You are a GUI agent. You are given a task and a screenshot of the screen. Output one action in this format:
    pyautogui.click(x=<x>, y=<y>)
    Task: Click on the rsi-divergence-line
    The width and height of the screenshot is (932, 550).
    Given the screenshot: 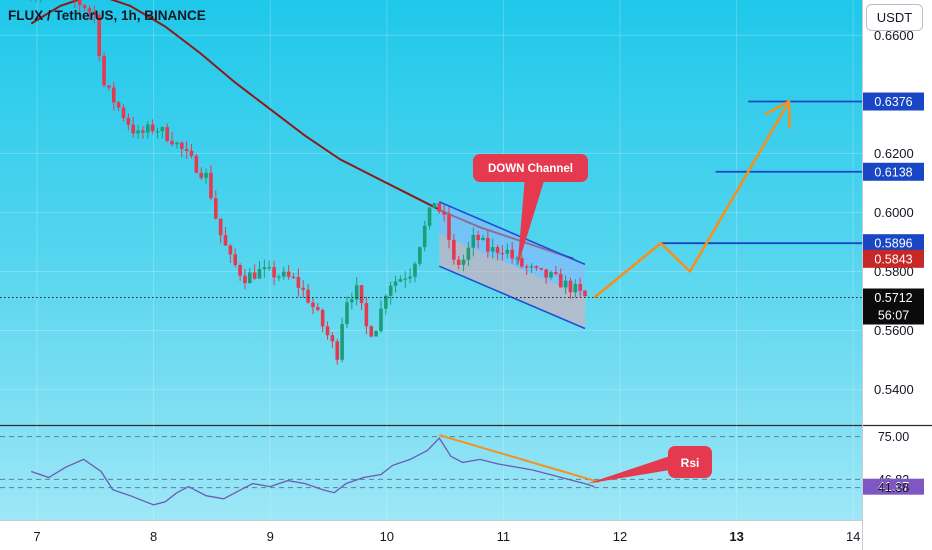 What is the action you would take?
    pyautogui.click(x=519, y=459)
    